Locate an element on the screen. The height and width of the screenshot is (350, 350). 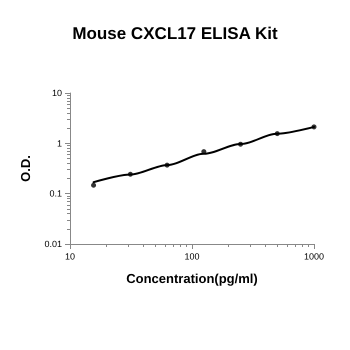
x-tick-label: 100 is located at coordinates (192, 257).